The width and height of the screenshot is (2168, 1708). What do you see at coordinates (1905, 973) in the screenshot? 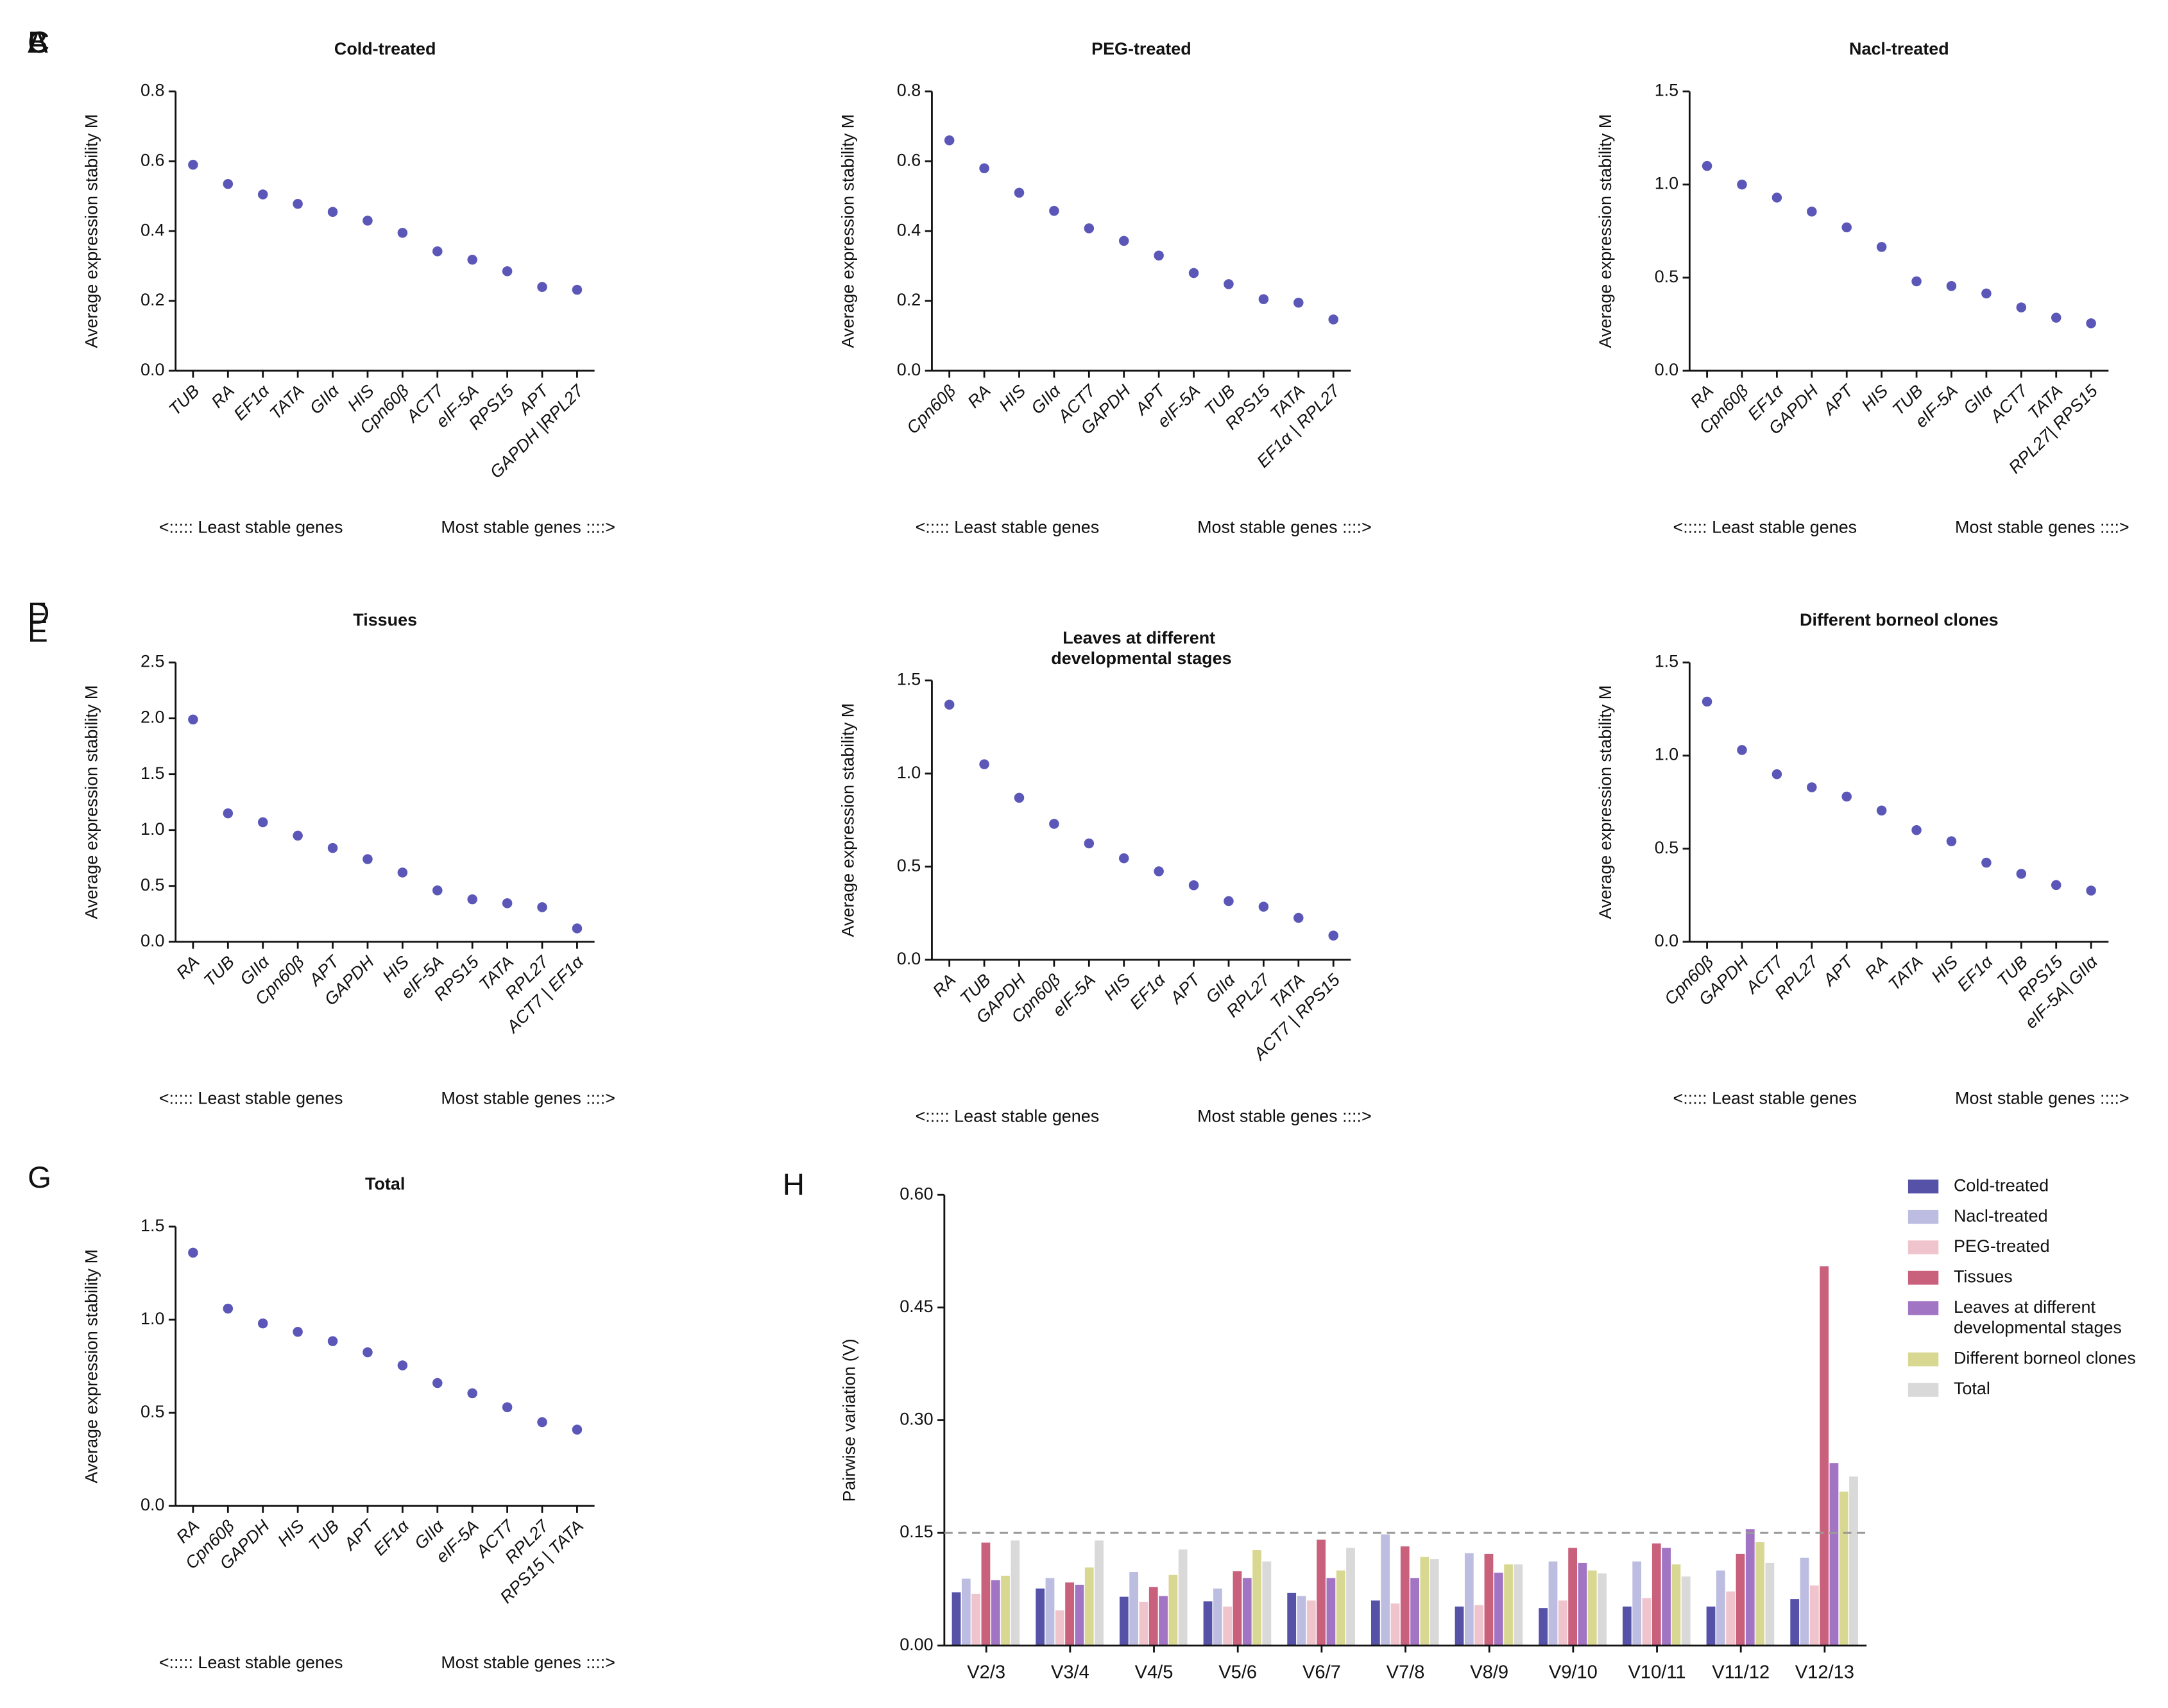
I see `x-tick-label: TATA` at bounding box center [1905, 973].